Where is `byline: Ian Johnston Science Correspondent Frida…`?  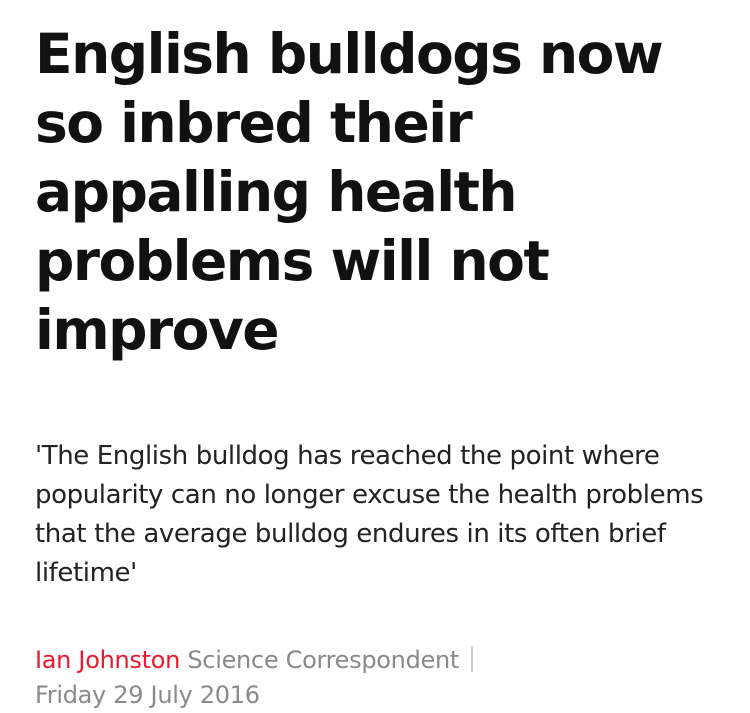 byline: Ian Johnston Science Correspondent Frida… is located at coordinates (380, 678).